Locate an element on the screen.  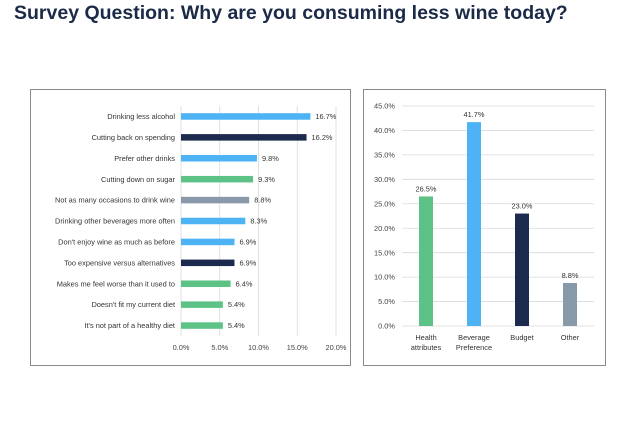
data-label: 6.4% is located at coordinates (244, 283).